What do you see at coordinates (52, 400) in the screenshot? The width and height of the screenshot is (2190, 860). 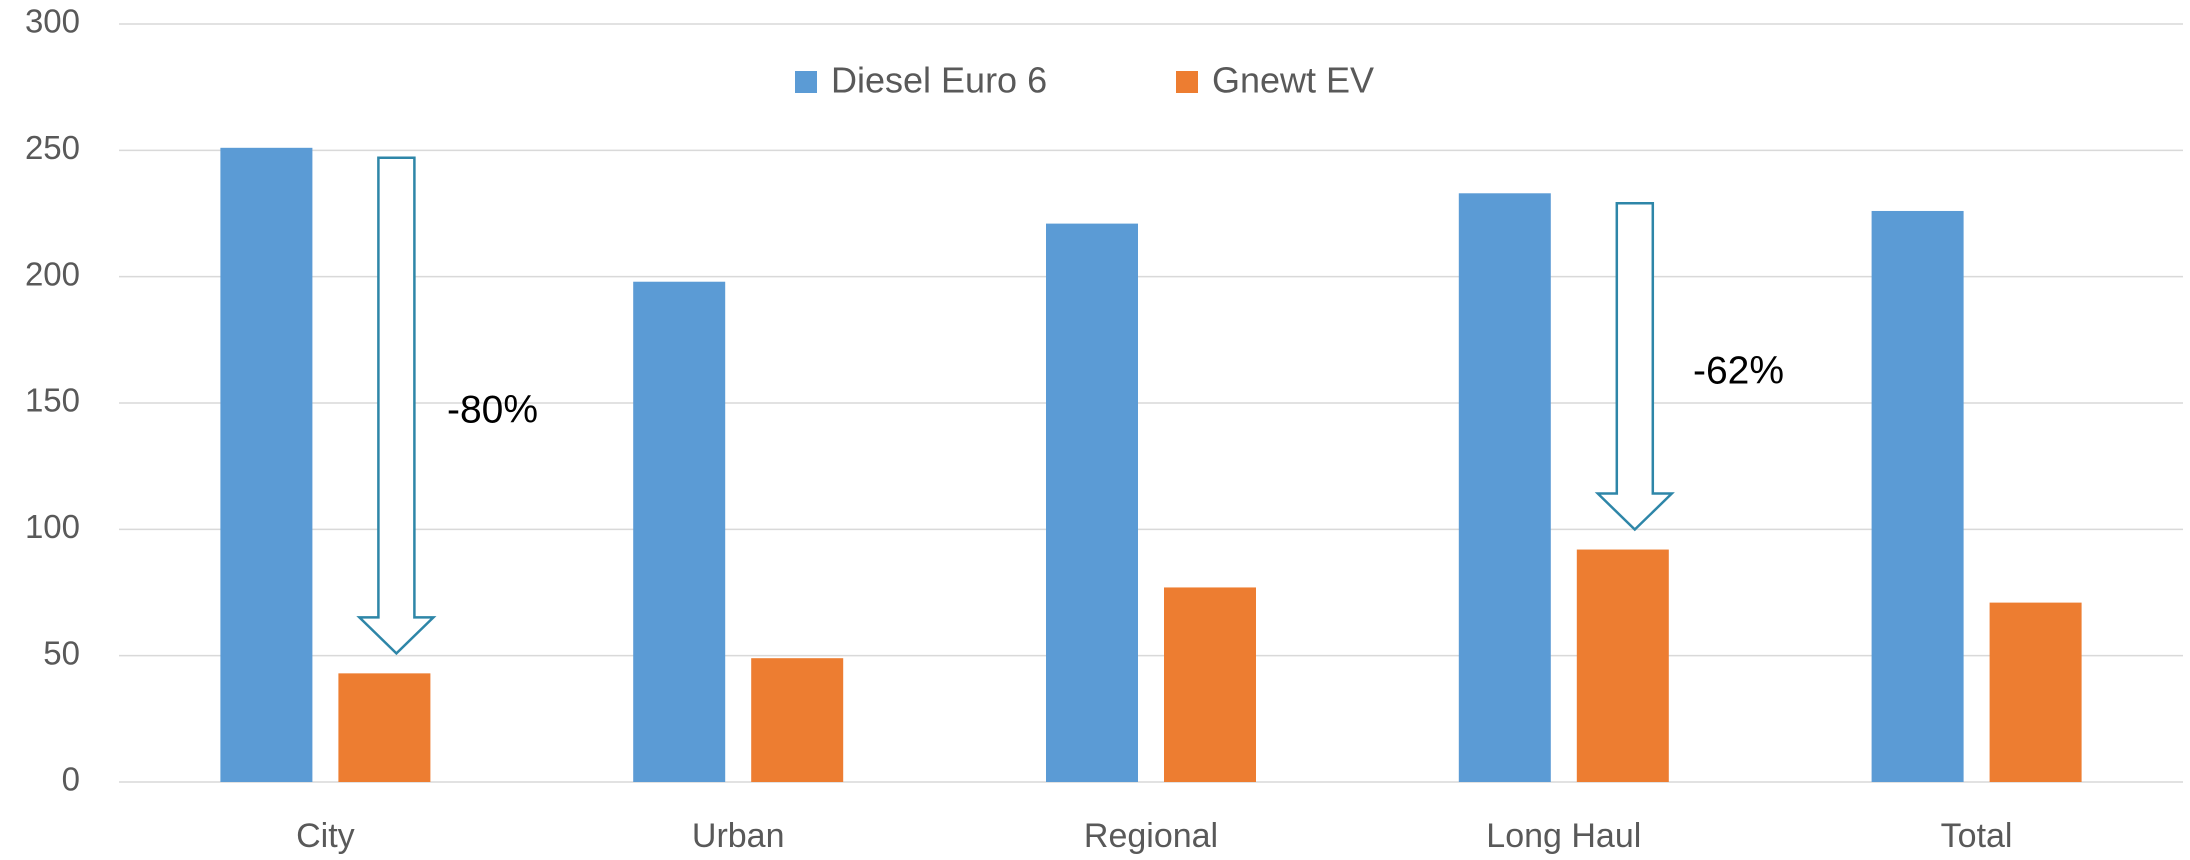 I see `y-tick-label: 150` at bounding box center [52, 400].